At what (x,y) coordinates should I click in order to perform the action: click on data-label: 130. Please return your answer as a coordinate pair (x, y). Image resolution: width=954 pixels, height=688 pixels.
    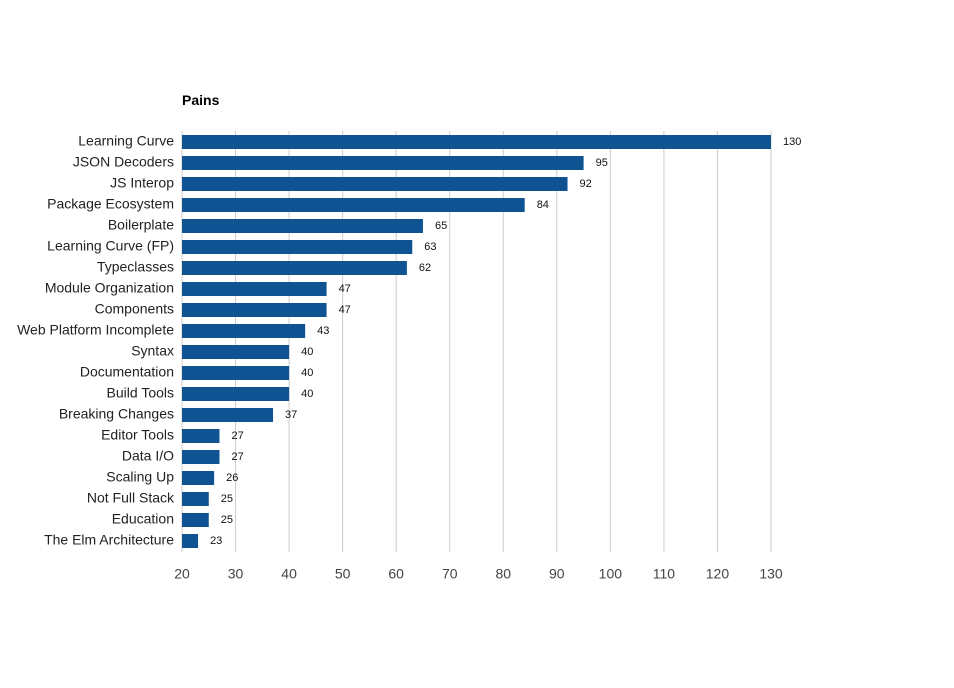
    Looking at the image, I should click on (792, 142).